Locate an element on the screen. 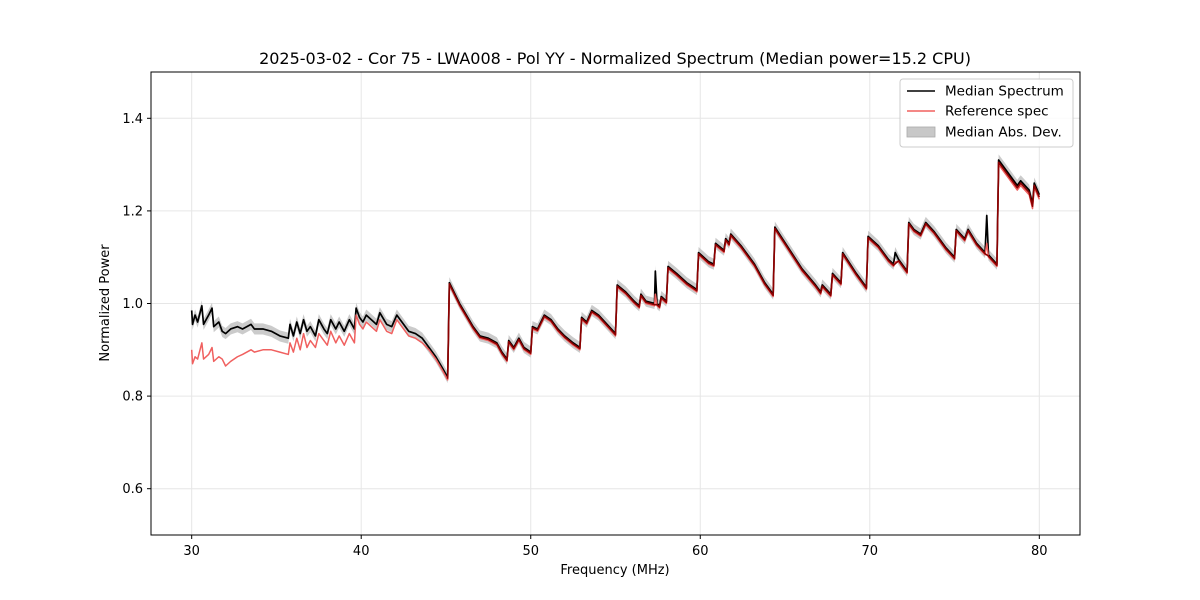 Image resolution: width=1200 pixels, height=600 pixels. x-tick-label: 70 is located at coordinates (870, 551).